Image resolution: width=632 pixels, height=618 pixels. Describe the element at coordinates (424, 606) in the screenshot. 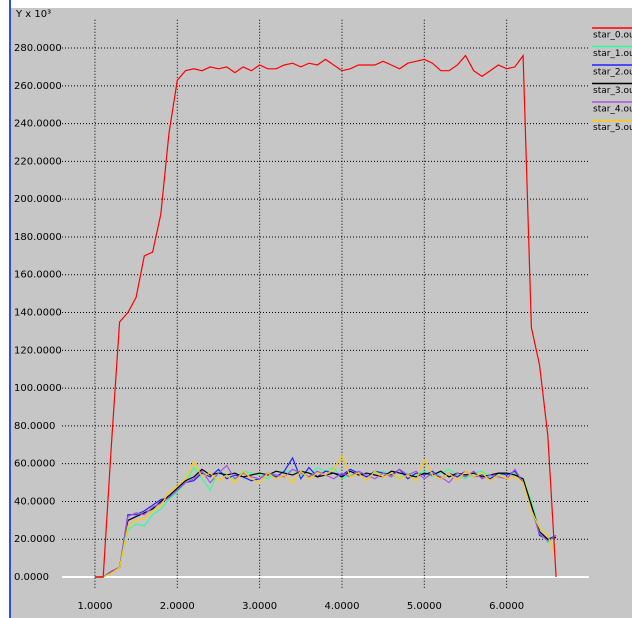

I see `x-tick-label: 5.0000` at that location.